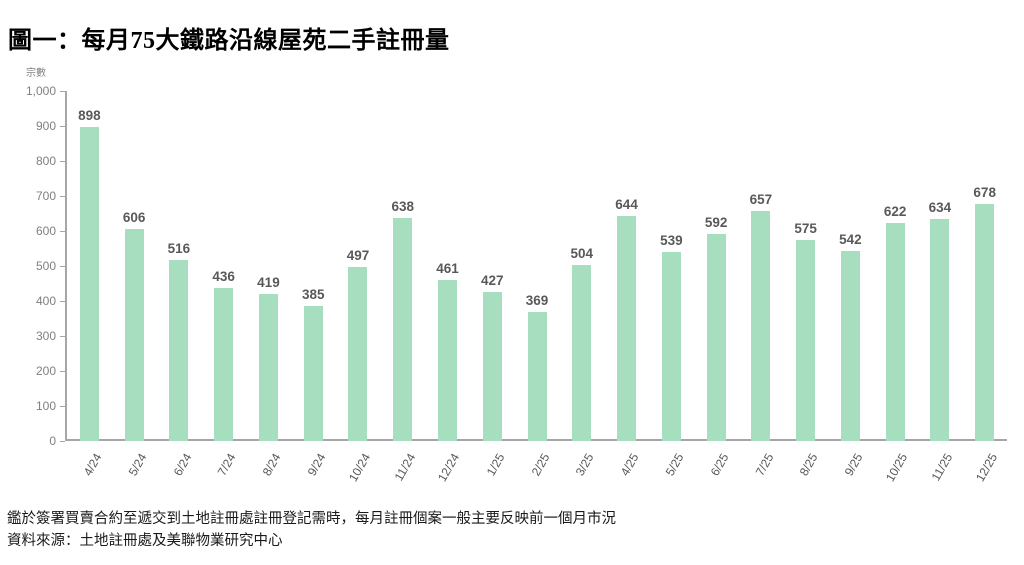 The image size is (1024, 565). What do you see at coordinates (40, 91) in the screenshot?
I see `y-tick-label: 1,000` at bounding box center [40, 91].